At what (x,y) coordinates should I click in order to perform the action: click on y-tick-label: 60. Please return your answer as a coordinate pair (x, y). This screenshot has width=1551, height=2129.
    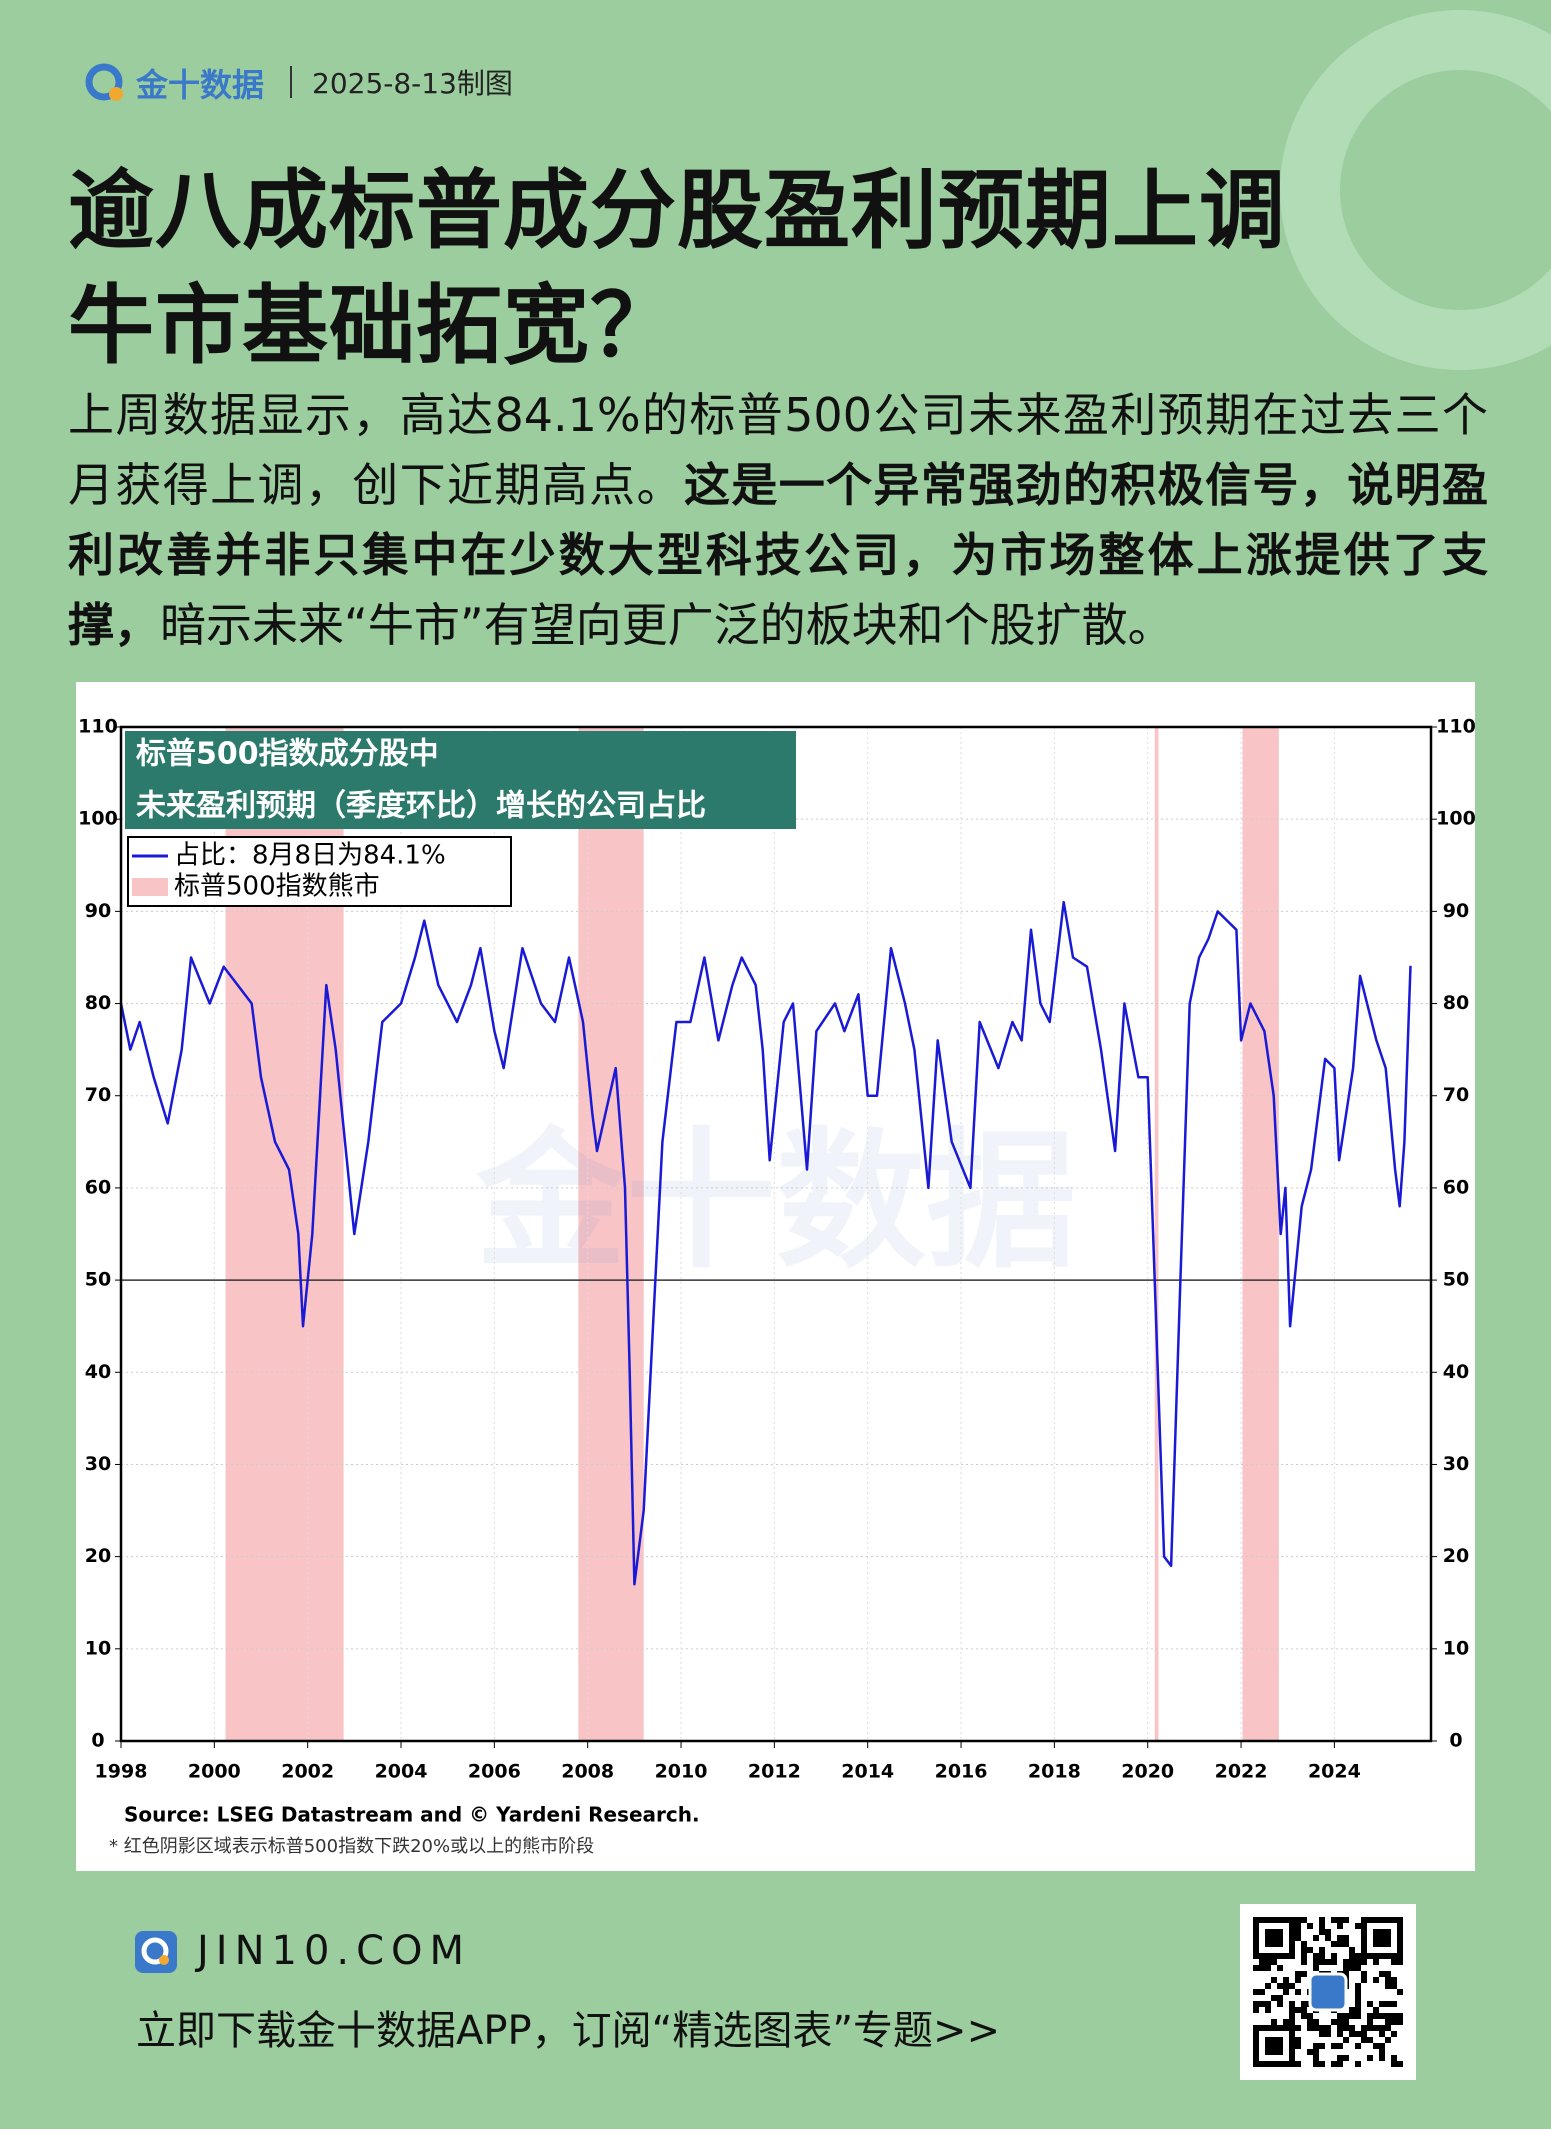
    Looking at the image, I should click on (98, 1187).